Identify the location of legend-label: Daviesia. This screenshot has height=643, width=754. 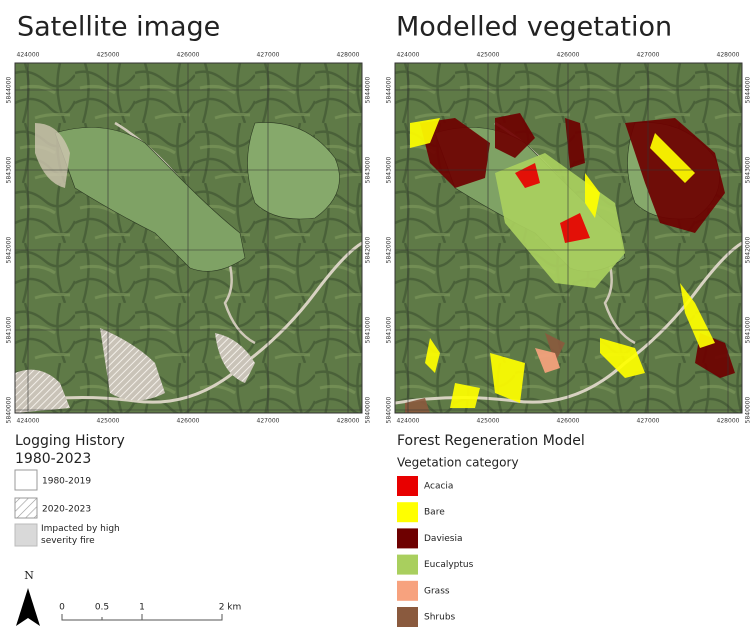
(443, 539).